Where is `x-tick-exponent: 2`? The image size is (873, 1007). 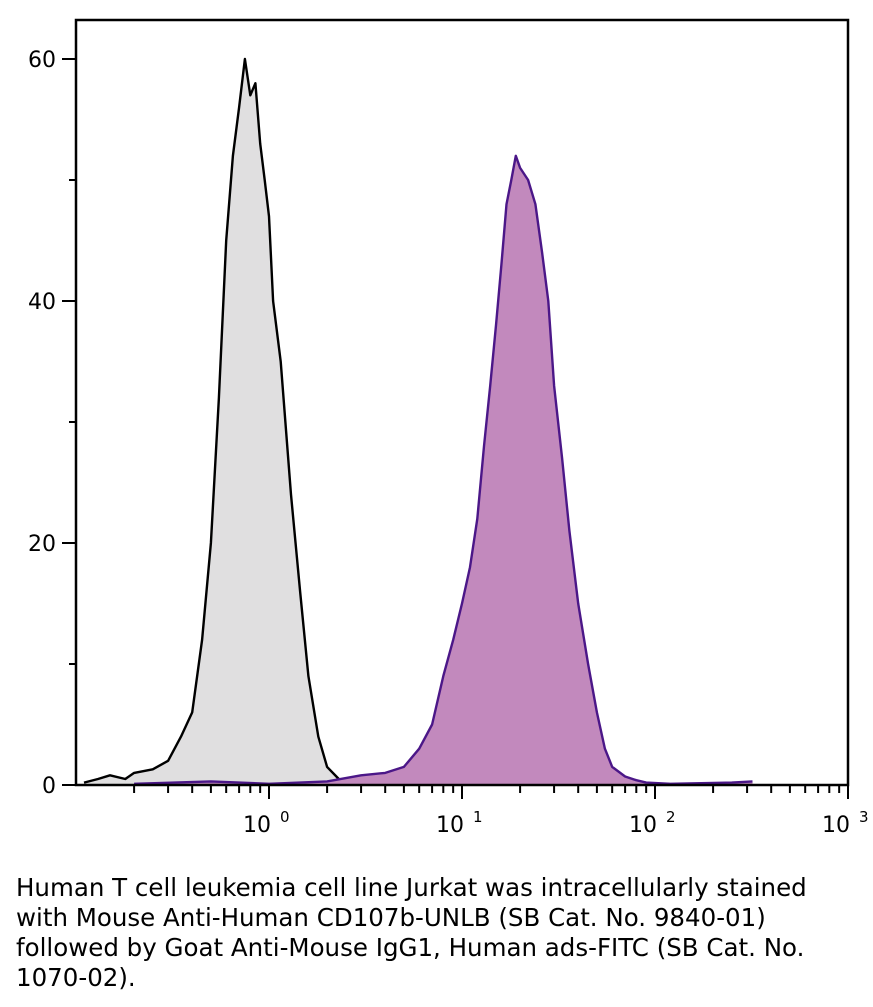 x-tick-exponent: 2 is located at coordinates (671, 817).